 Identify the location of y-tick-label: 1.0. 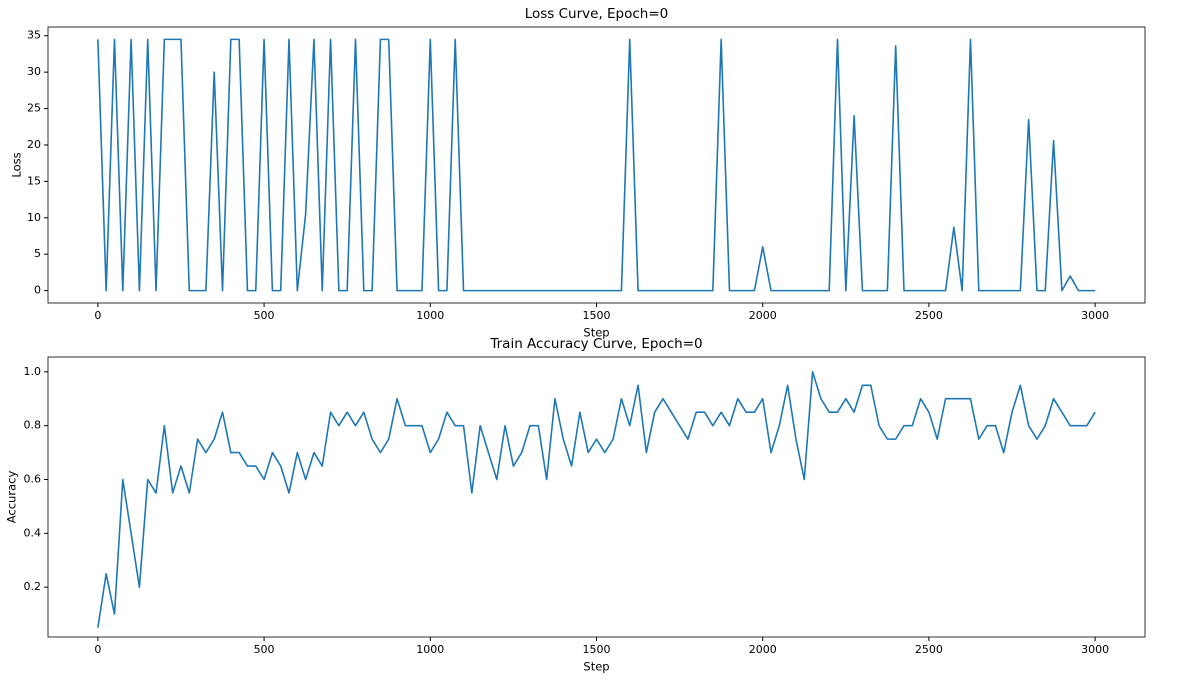
(33, 371).